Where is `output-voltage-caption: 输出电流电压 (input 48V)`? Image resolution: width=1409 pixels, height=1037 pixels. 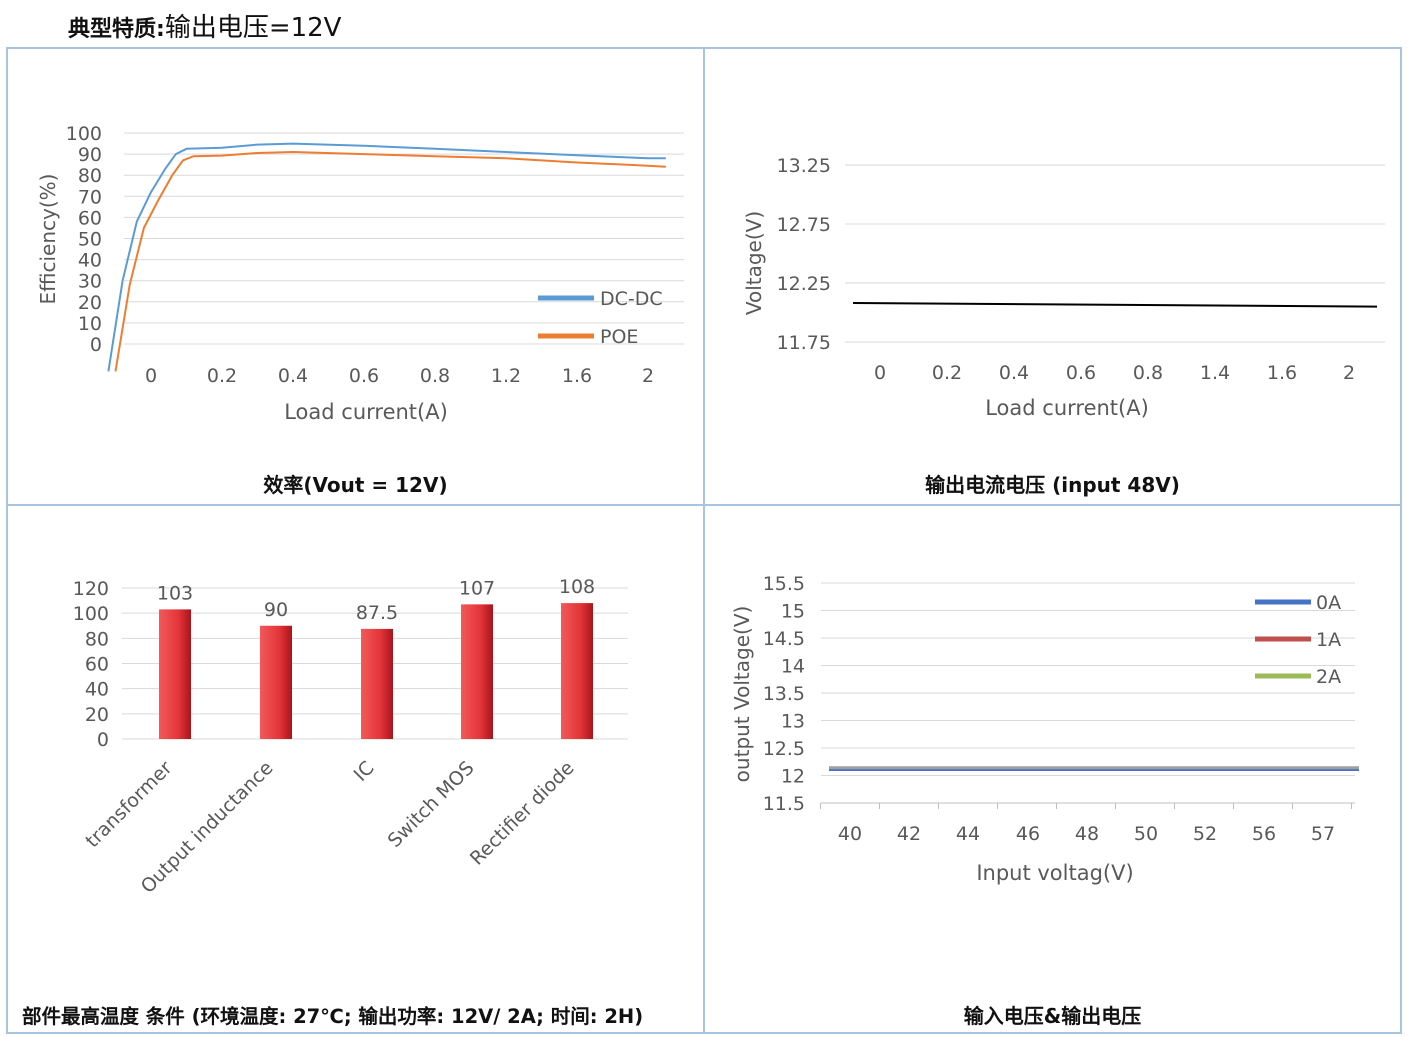
output-voltage-caption: 输出电流电压 (input 48V) is located at coordinates (1052, 485).